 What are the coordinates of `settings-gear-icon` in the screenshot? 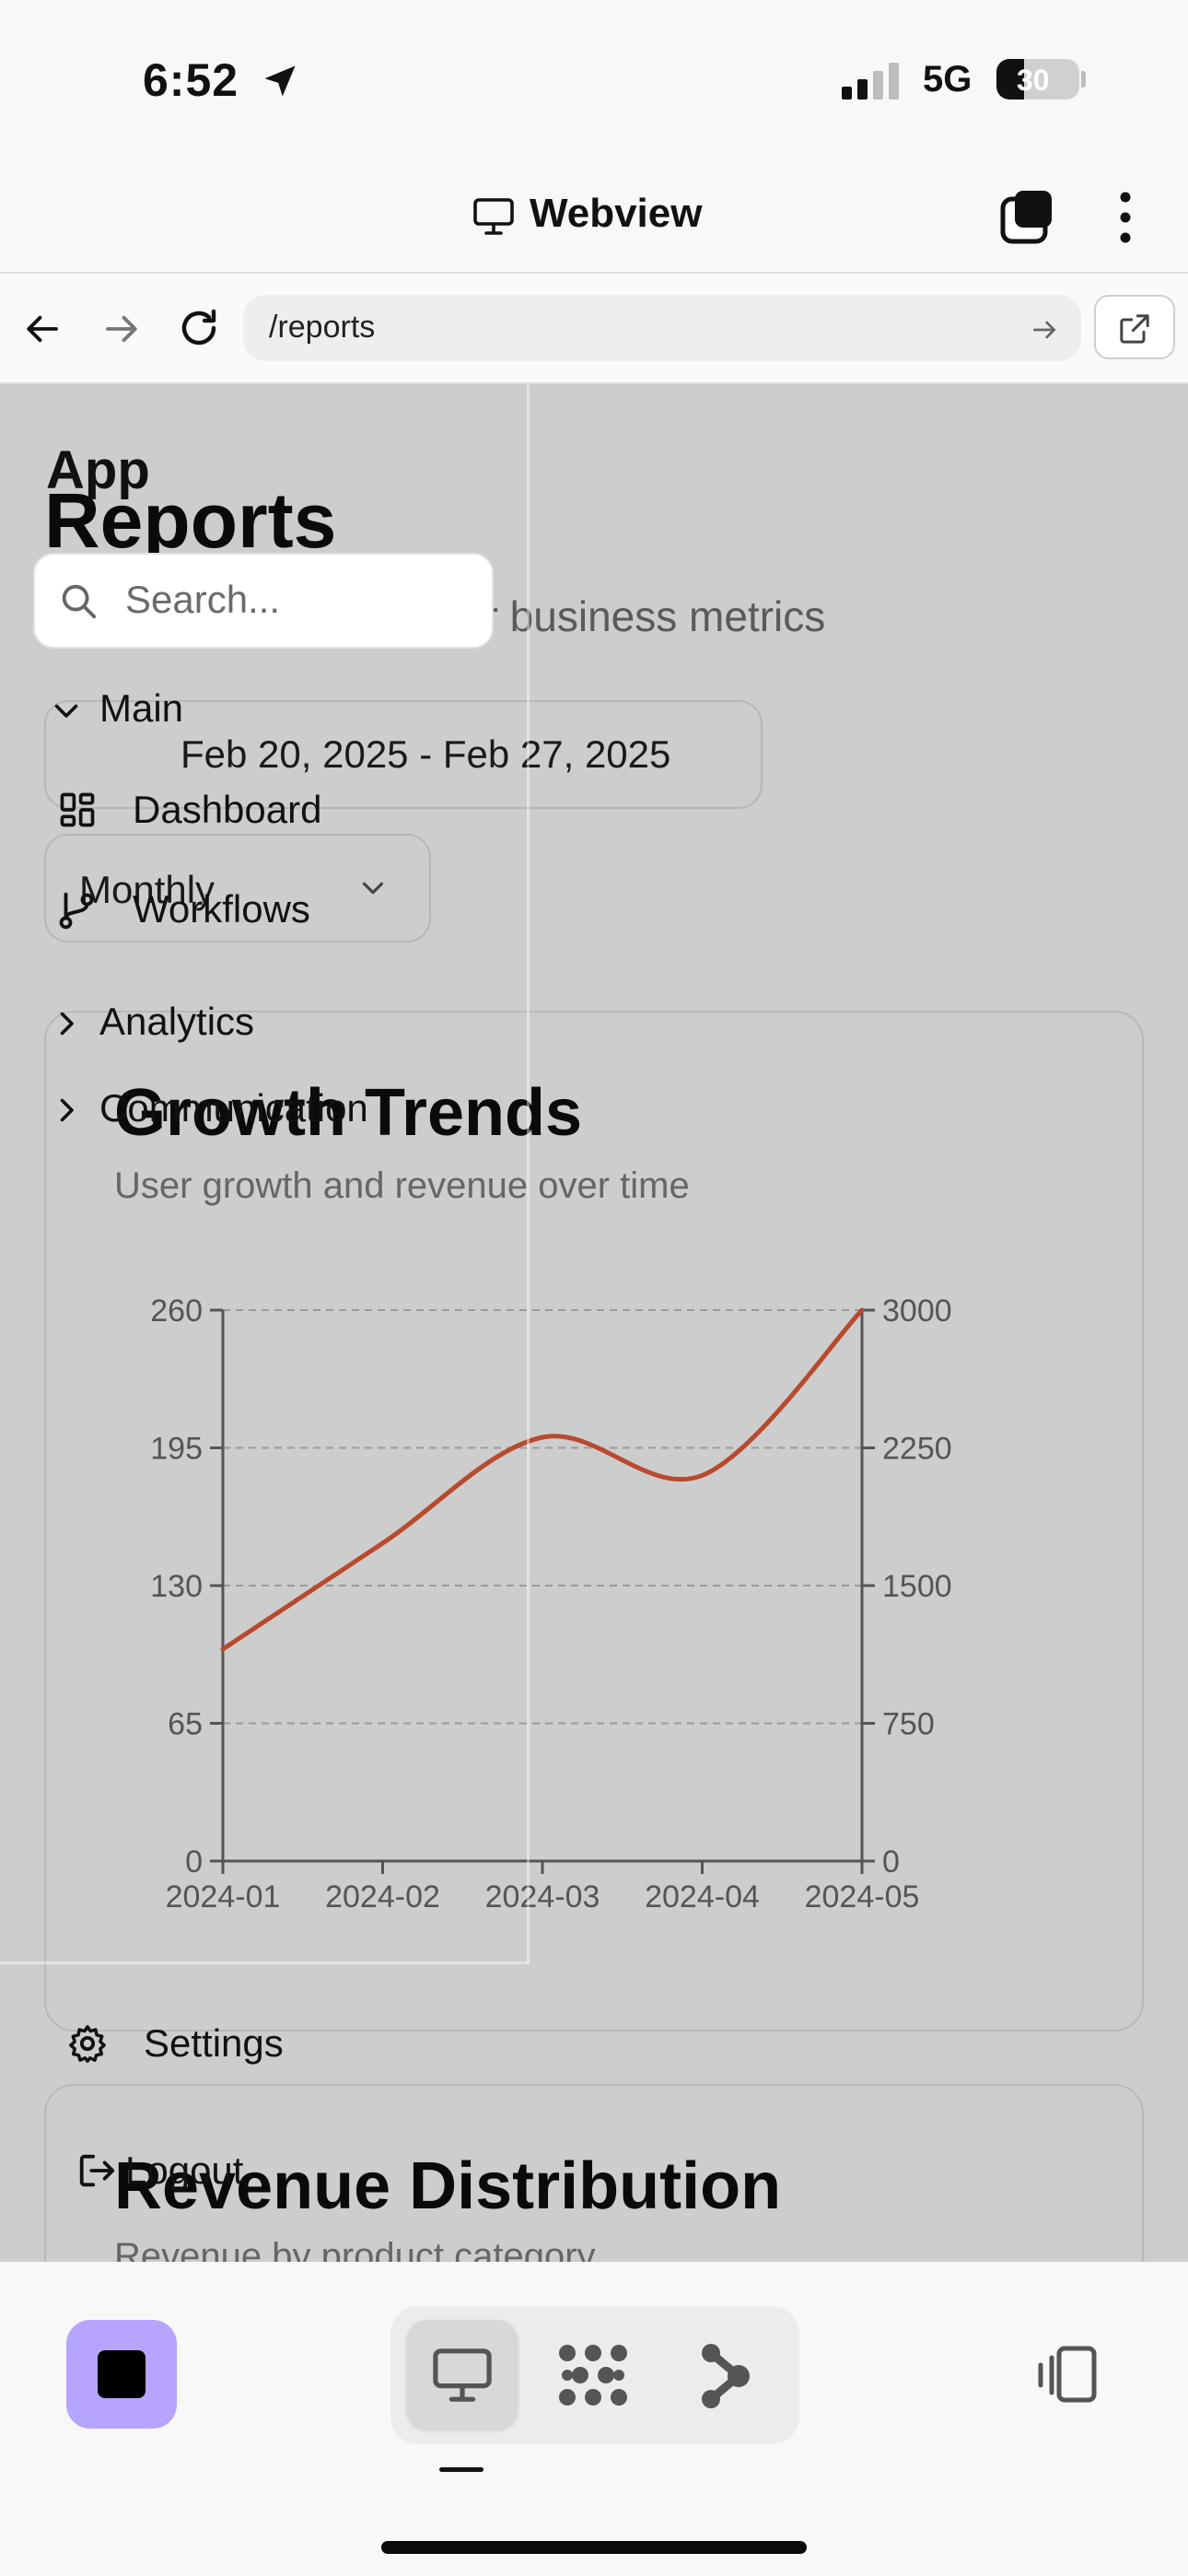 It's located at (87, 2044).